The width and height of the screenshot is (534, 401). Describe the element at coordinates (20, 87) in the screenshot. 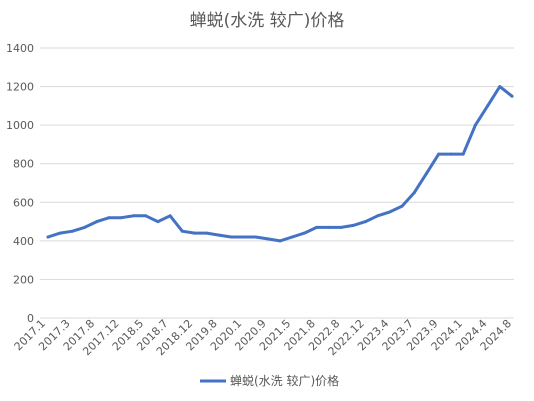

I see `y-tick-label: 1200` at that location.